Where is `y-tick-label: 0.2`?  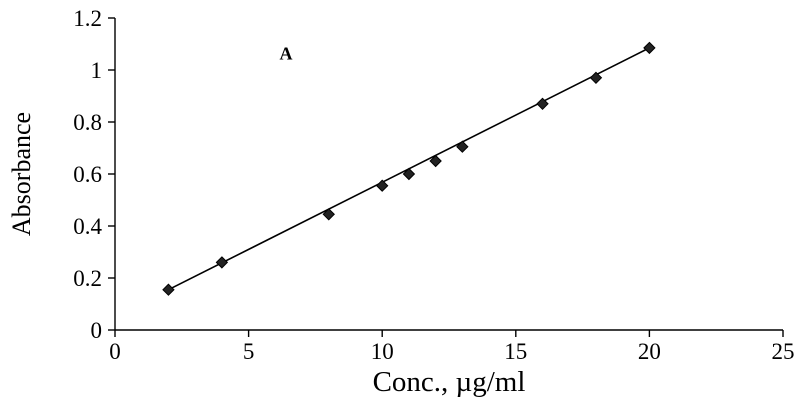 y-tick-label: 0.2 is located at coordinates (87, 278).